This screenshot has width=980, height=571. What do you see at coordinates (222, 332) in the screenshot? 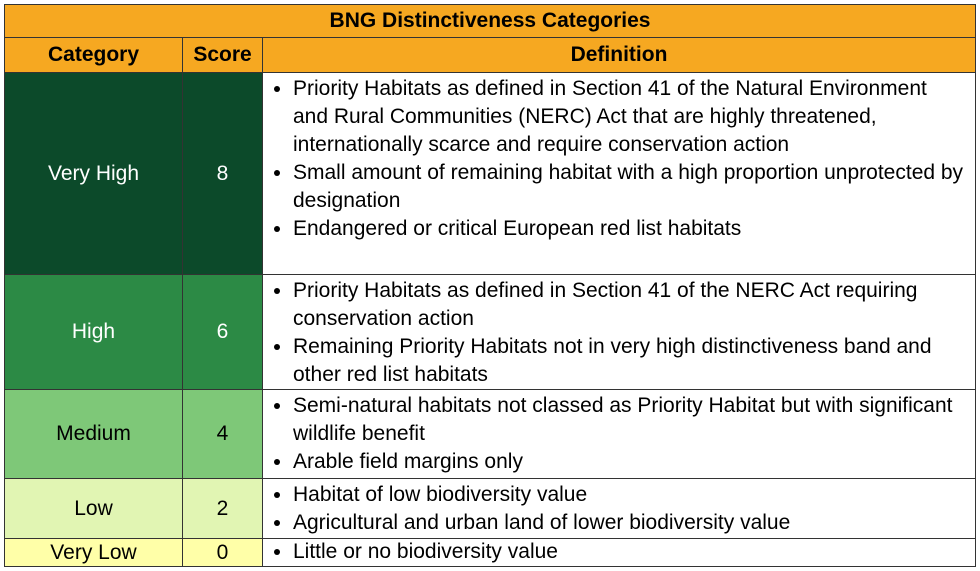
I see `score-cell: 6` at bounding box center [222, 332].